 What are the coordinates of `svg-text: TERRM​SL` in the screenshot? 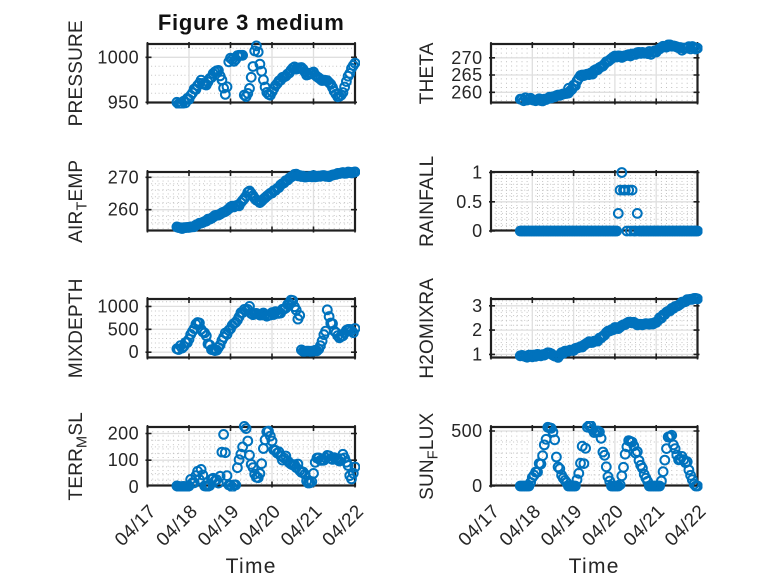 It's located at (78, 456).